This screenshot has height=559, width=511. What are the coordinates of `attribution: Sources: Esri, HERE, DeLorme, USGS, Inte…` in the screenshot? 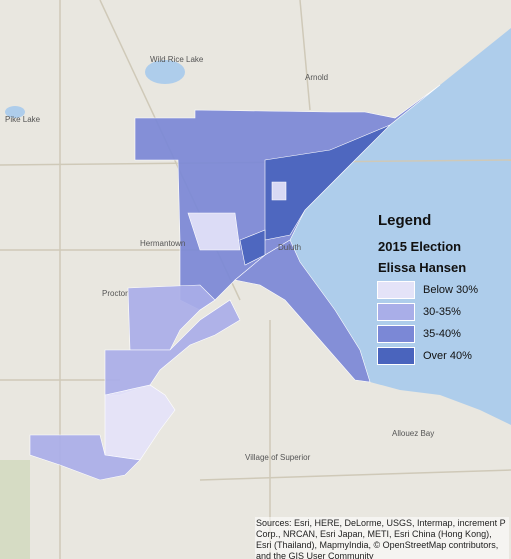 It's located at (382, 538).